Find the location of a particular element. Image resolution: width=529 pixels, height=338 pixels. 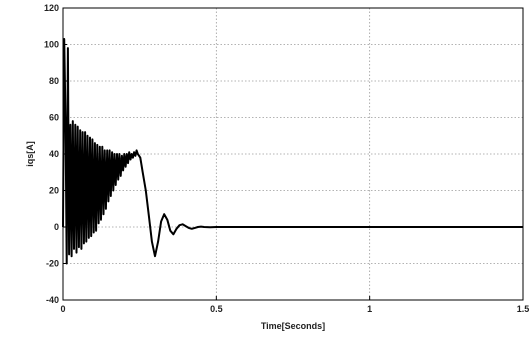

y-tick-label: 80 is located at coordinates (54, 81).